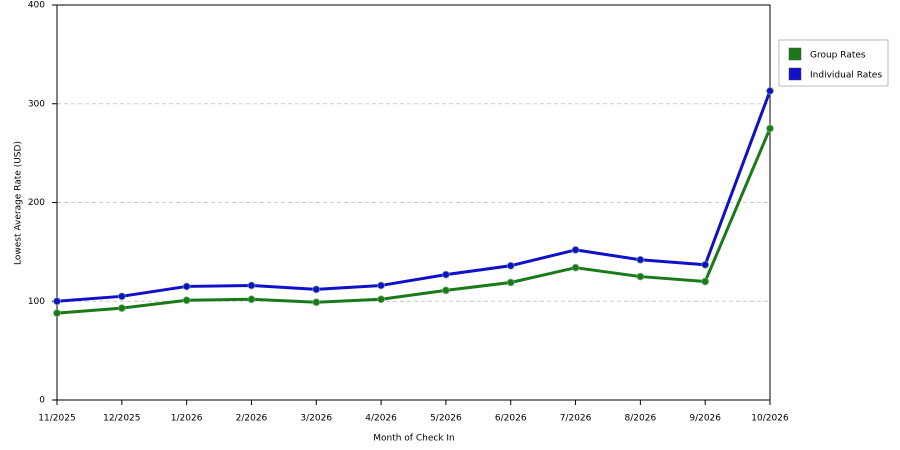 This screenshot has height=450, width=900. Describe the element at coordinates (838, 56) in the screenshot. I see `legend-label: Group Rates` at that location.